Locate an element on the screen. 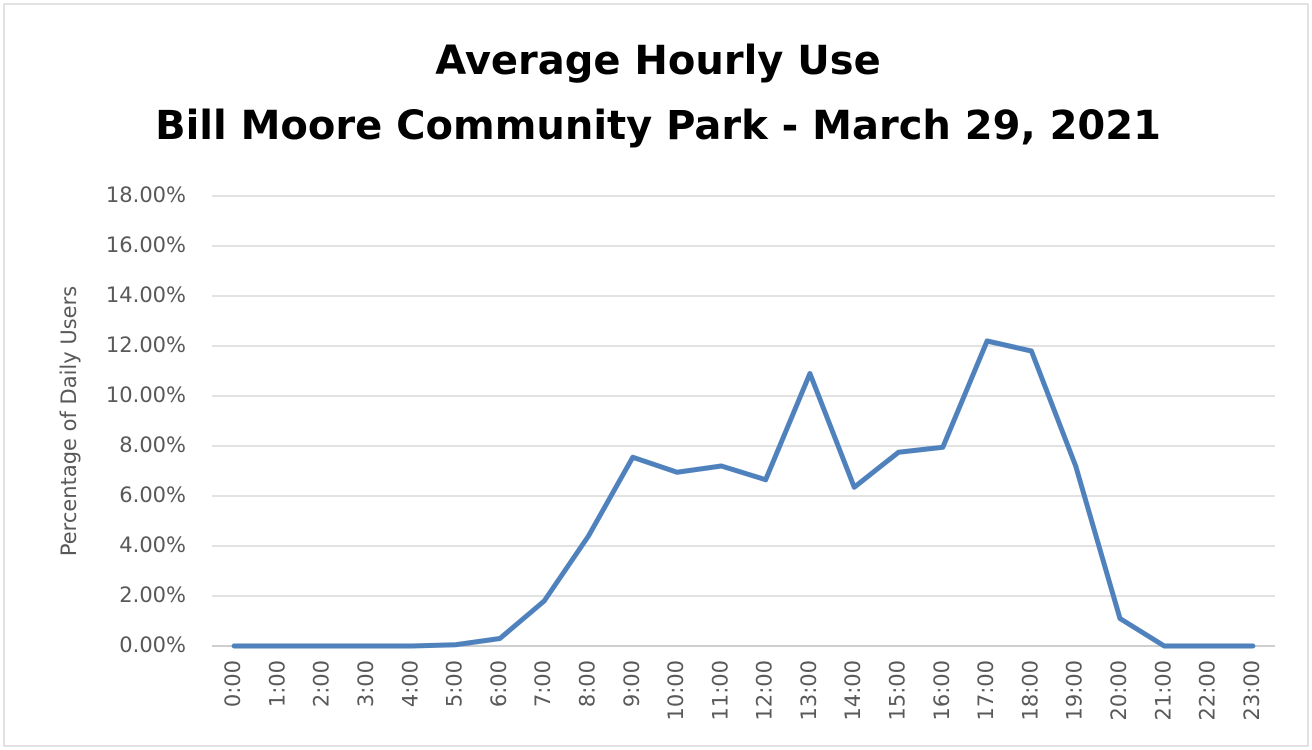  x-tick-label: 19:00 is located at coordinates (1075, 690).